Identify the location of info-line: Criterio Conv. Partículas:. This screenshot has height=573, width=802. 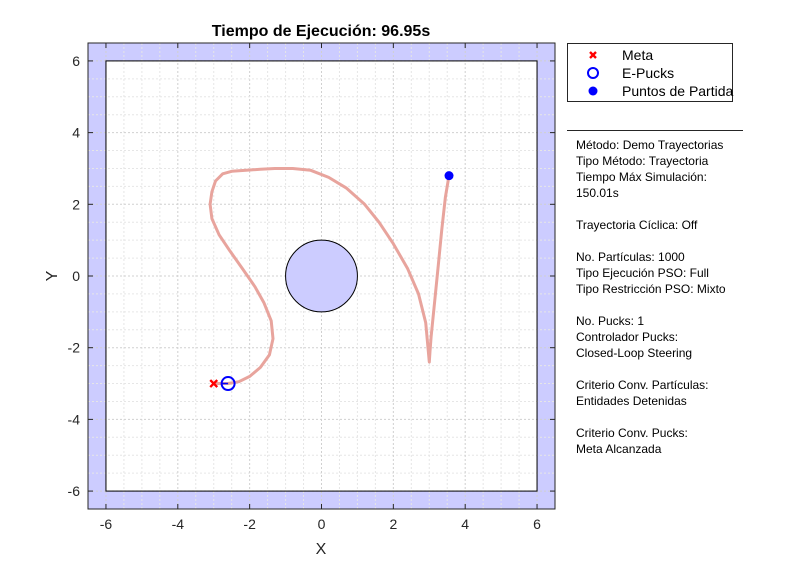
(642, 385).